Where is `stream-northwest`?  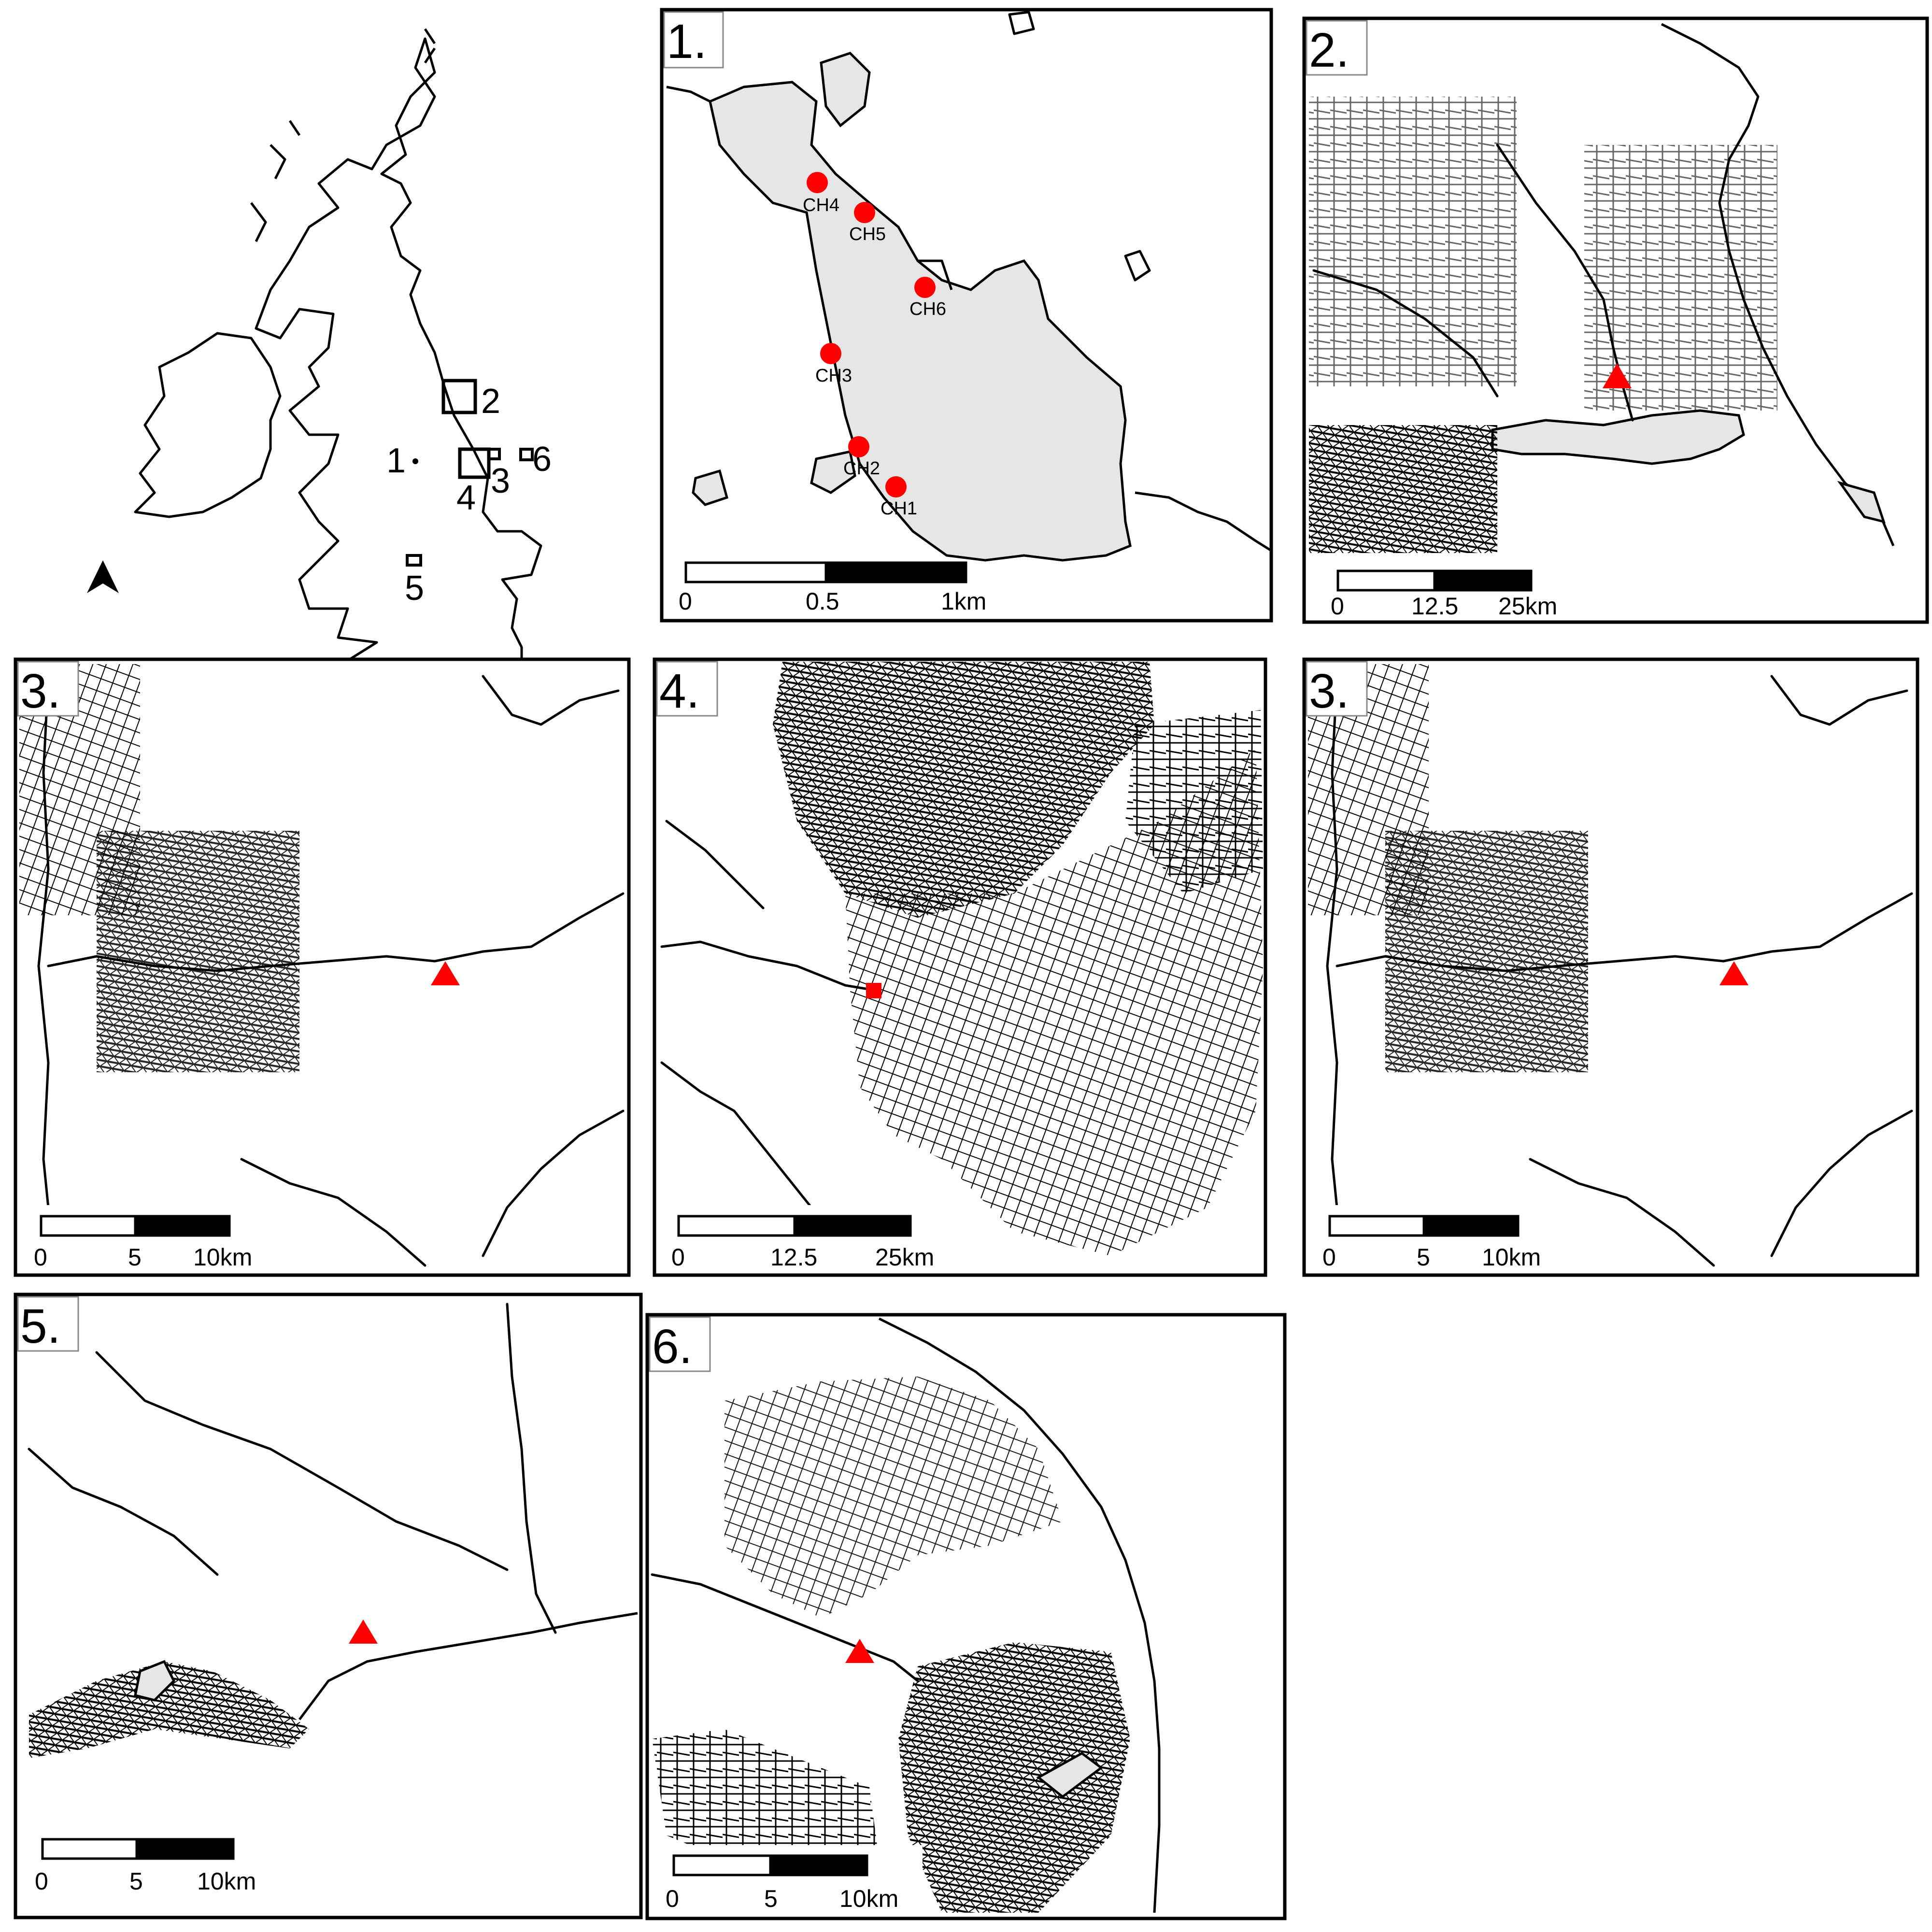 stream-northwest is located at coordinates (715, 864).